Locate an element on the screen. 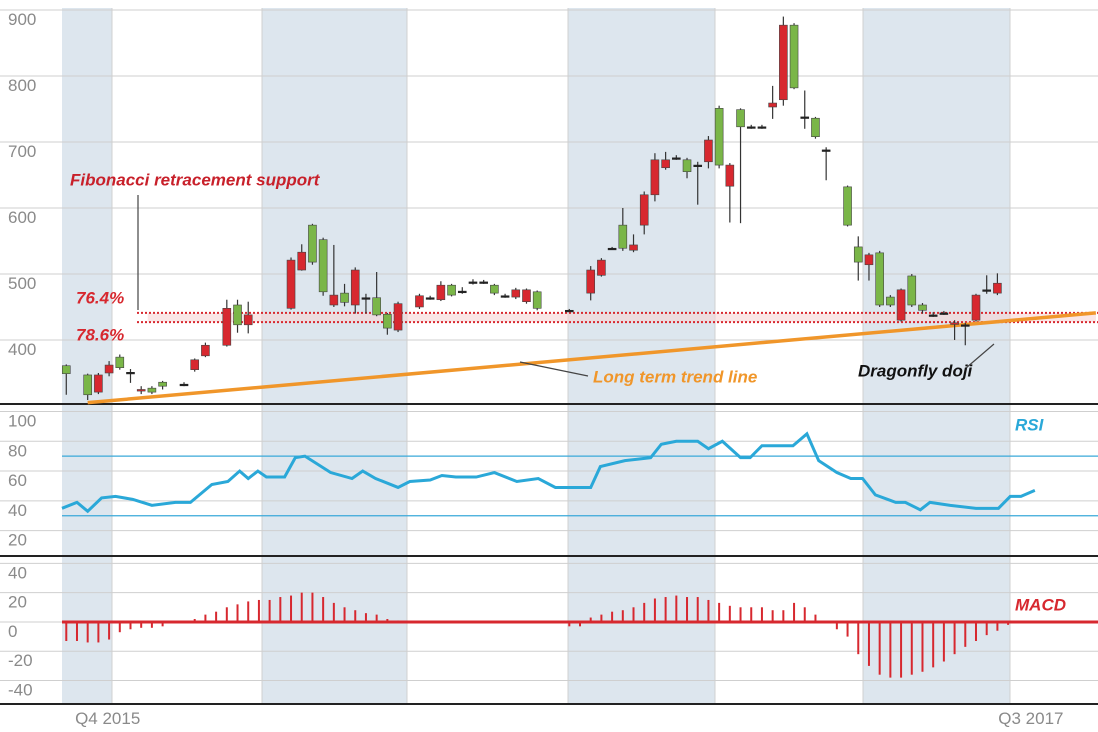  y-tick-label: 60 is located at coordinates (17, 480).